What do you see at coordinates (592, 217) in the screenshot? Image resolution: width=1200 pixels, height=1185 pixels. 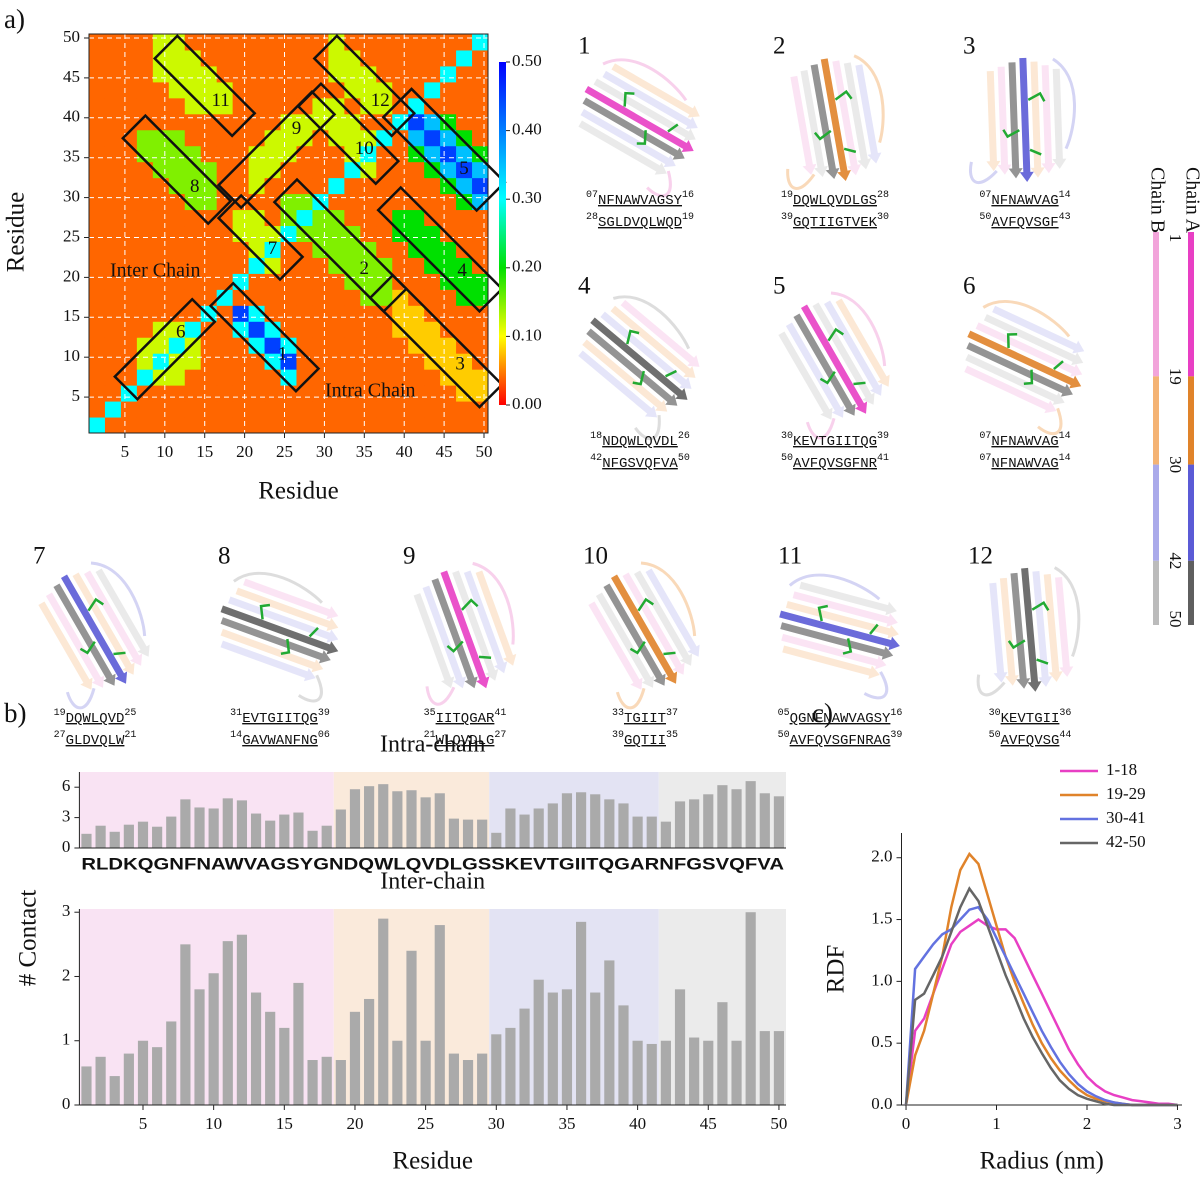 I see `residue-start: 28` at bounding box center [592, 217].